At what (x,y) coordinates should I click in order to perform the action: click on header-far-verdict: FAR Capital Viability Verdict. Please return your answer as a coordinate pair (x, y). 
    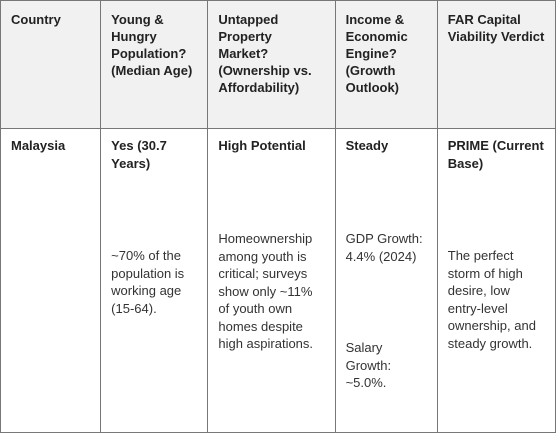
    Looking at the image, I should click on (496, 64).